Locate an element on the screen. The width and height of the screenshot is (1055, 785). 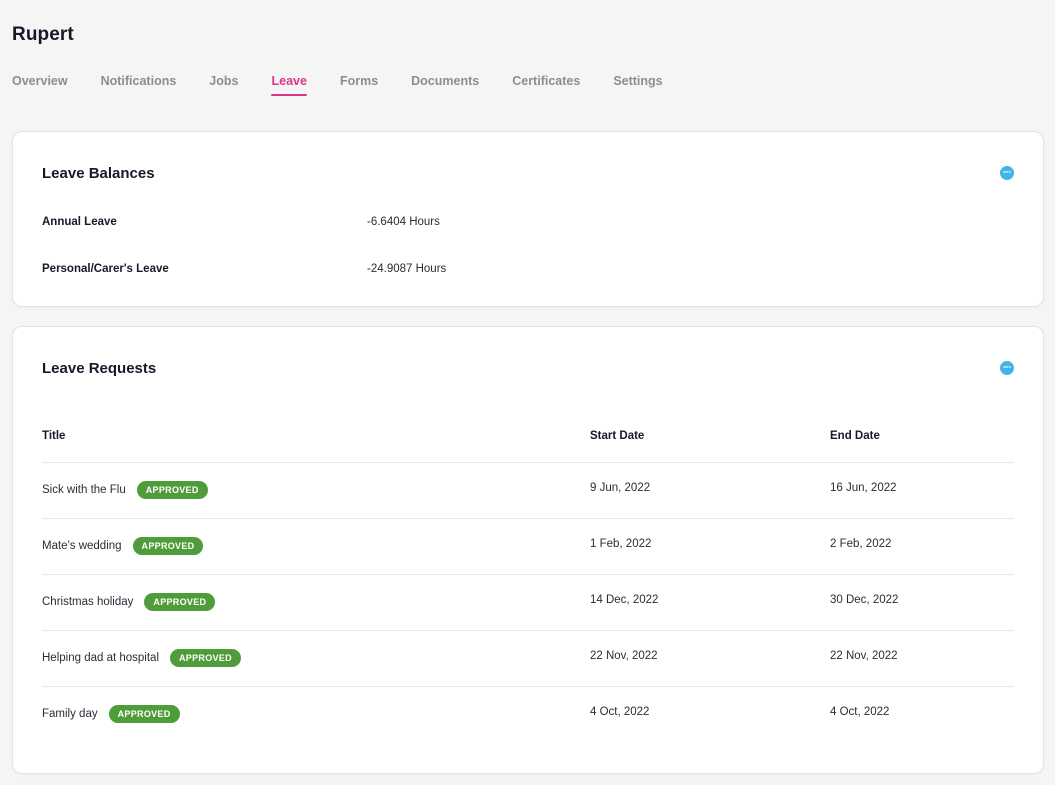
tab-certificates: Certificates is located at coordinates (546, 81).